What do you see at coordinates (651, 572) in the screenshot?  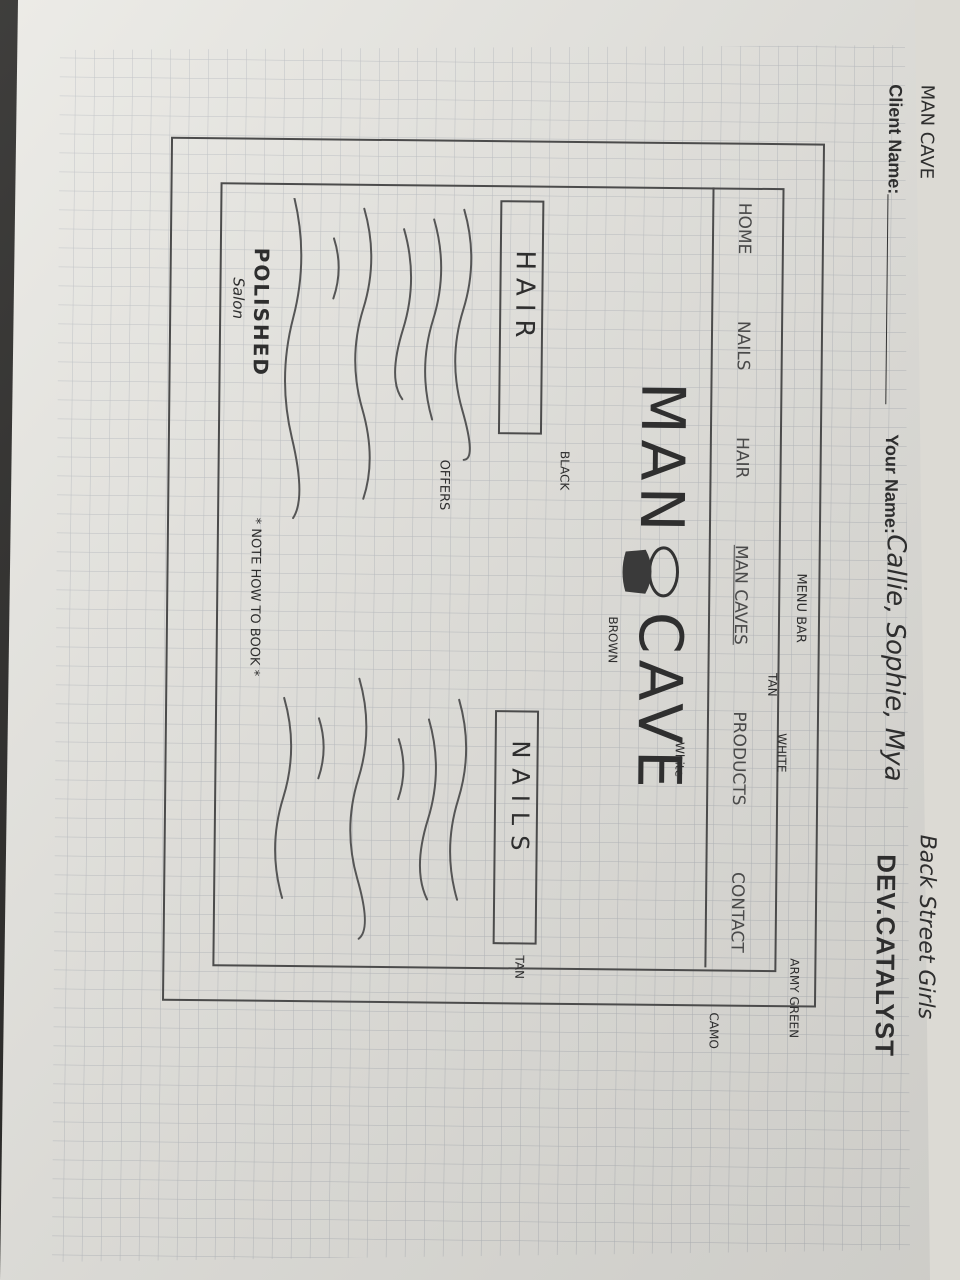 I see `mustache-mask-icon` at bounding box center [651, 572].